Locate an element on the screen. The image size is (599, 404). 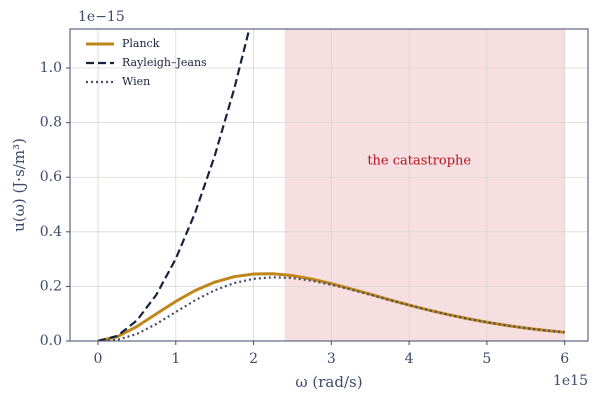
x-axis-label: ω (rad/s) is located at coordinates (328, 382).